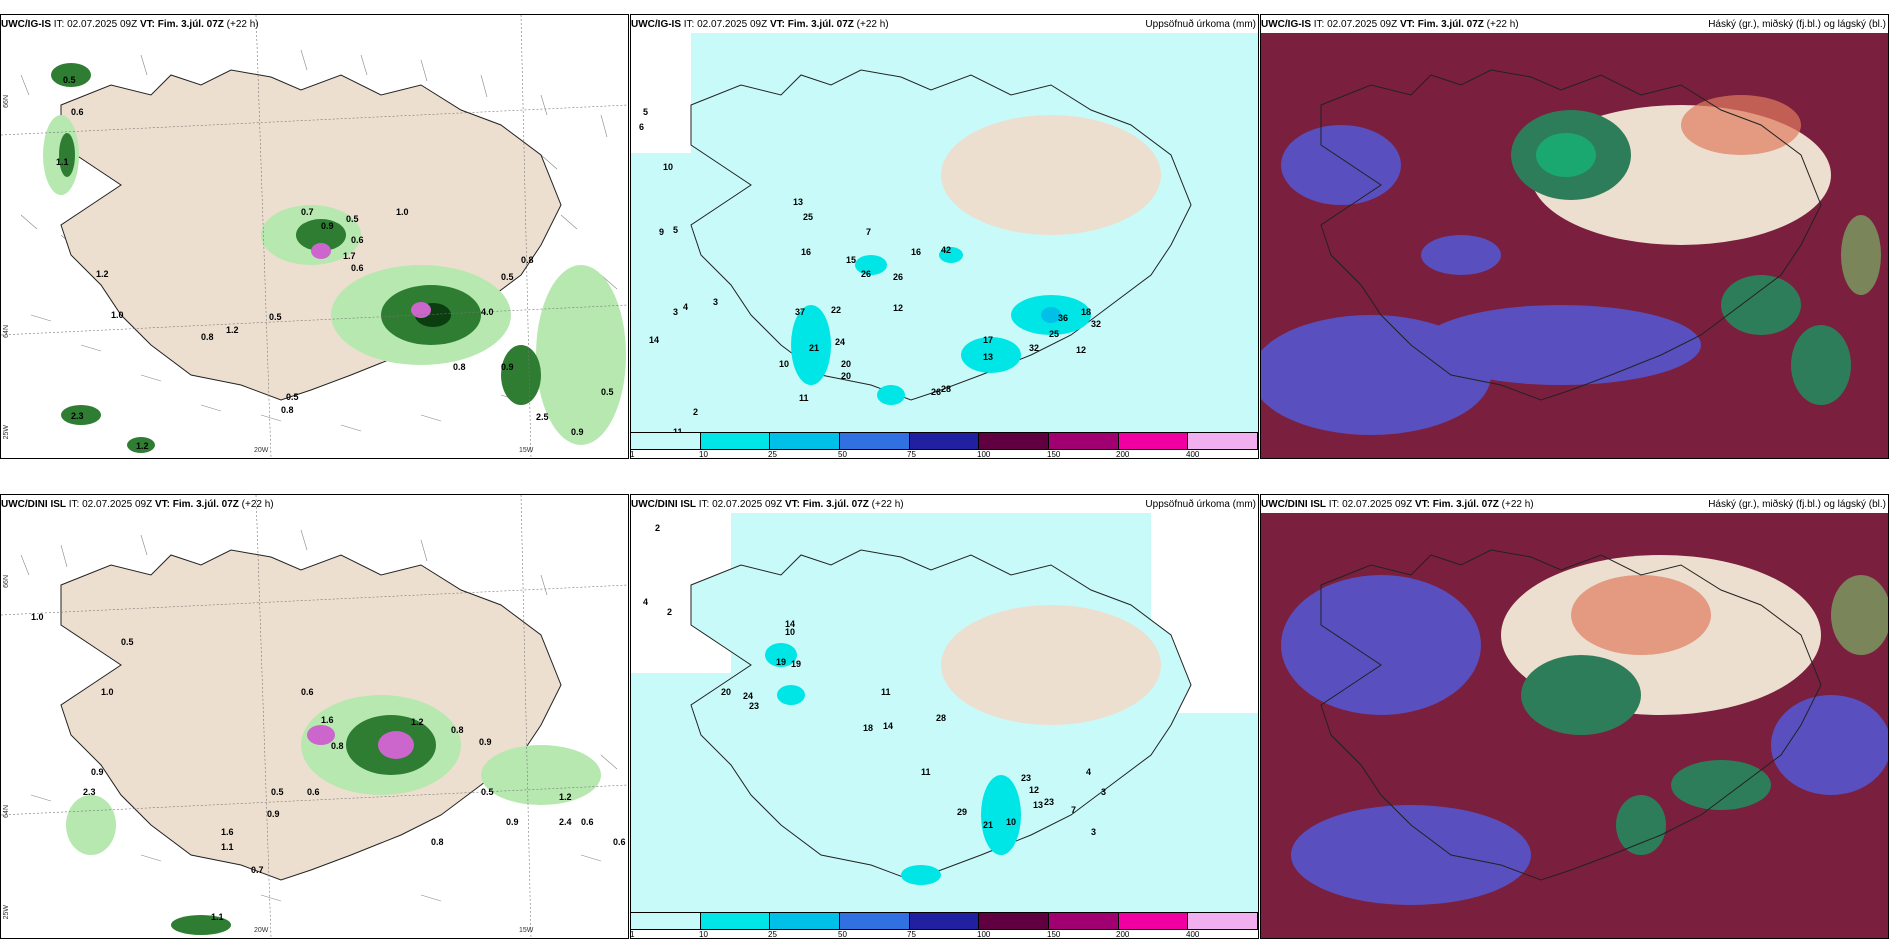 The width and height of the screenshot is (1900, 950). What do you see at coordinates (988, 357) in the screenshot?
I see `svg-text: 13` at bounding box center [988, 357].